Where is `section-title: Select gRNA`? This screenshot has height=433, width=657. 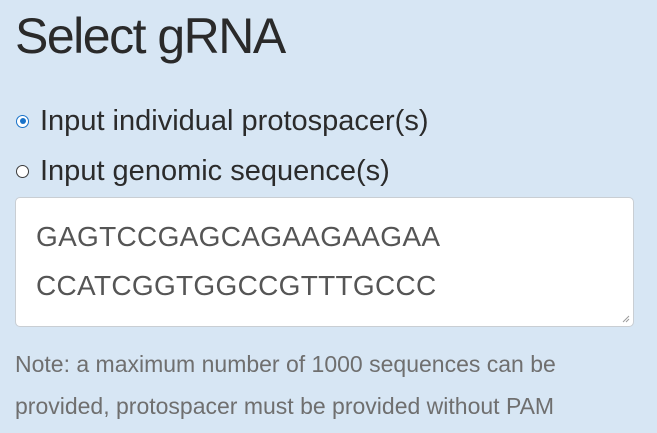 section-title: Select gRNA is located at coordinates (150, 36).